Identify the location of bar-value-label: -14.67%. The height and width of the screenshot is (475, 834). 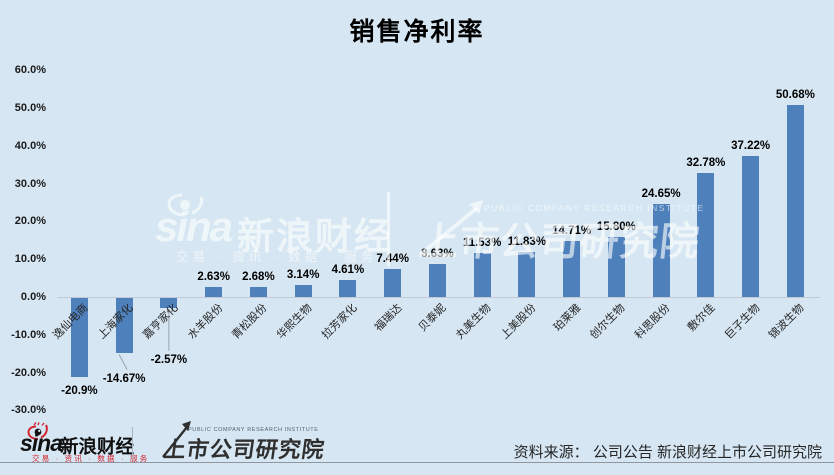
(124, 379).